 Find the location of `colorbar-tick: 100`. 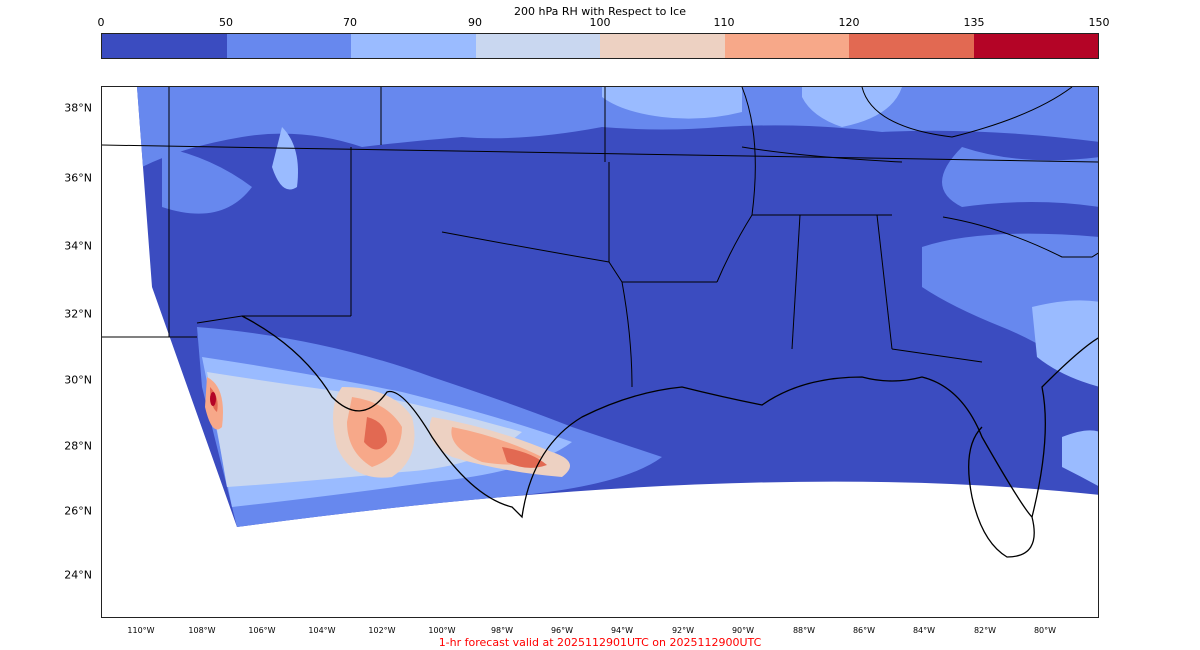

colorbar-tick: 100 is located at coordinates (600, 22).